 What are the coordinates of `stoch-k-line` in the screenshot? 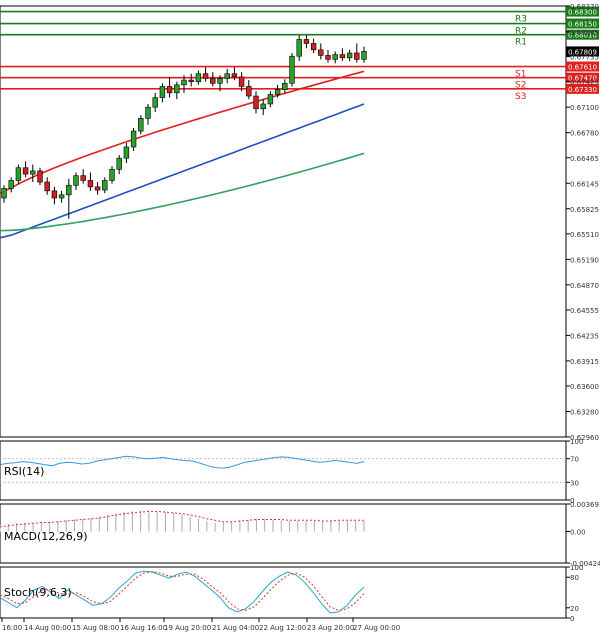 It's located at (182, 592).